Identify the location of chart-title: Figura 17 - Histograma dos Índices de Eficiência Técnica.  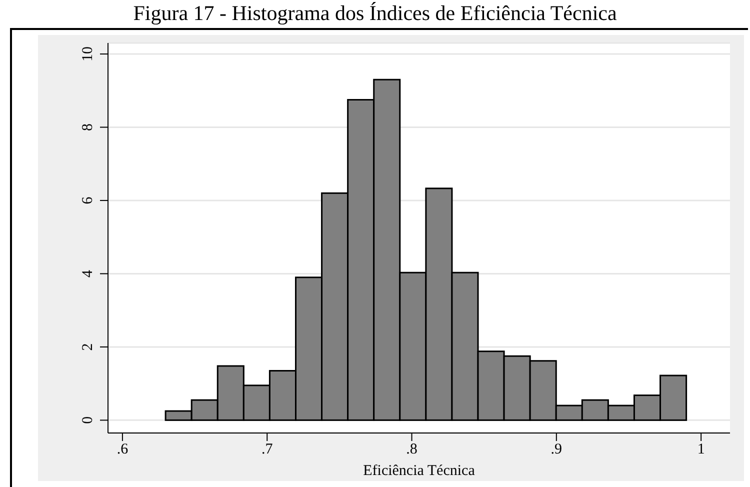
(375, 13).